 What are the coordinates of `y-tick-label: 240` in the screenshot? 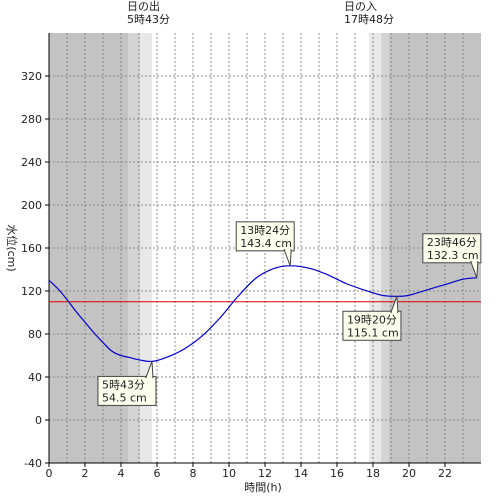 It's located at (31, 162).